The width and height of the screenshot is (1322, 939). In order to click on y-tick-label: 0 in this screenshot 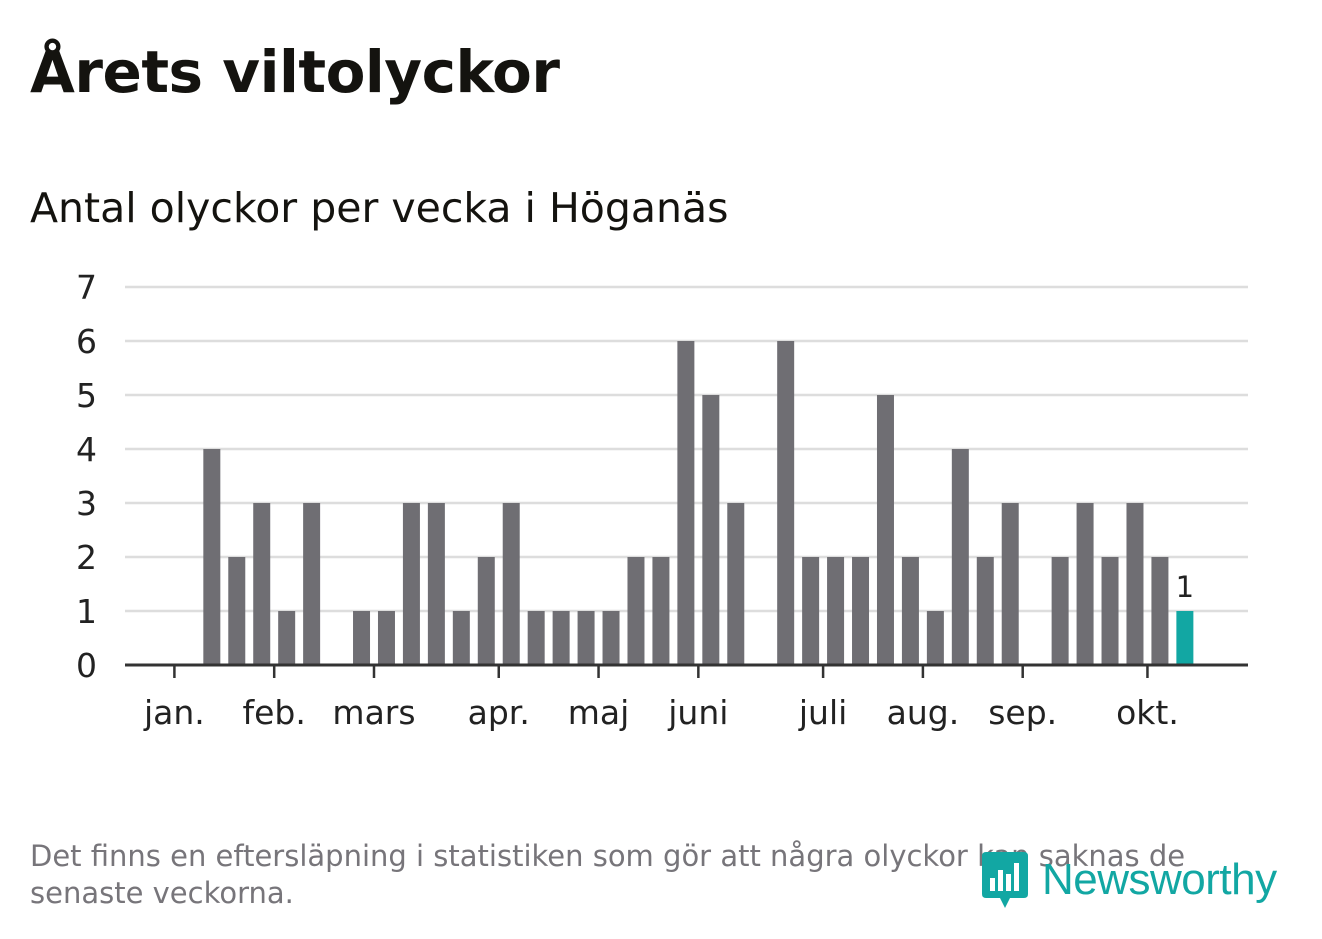, I will do `click(86, 665)`.